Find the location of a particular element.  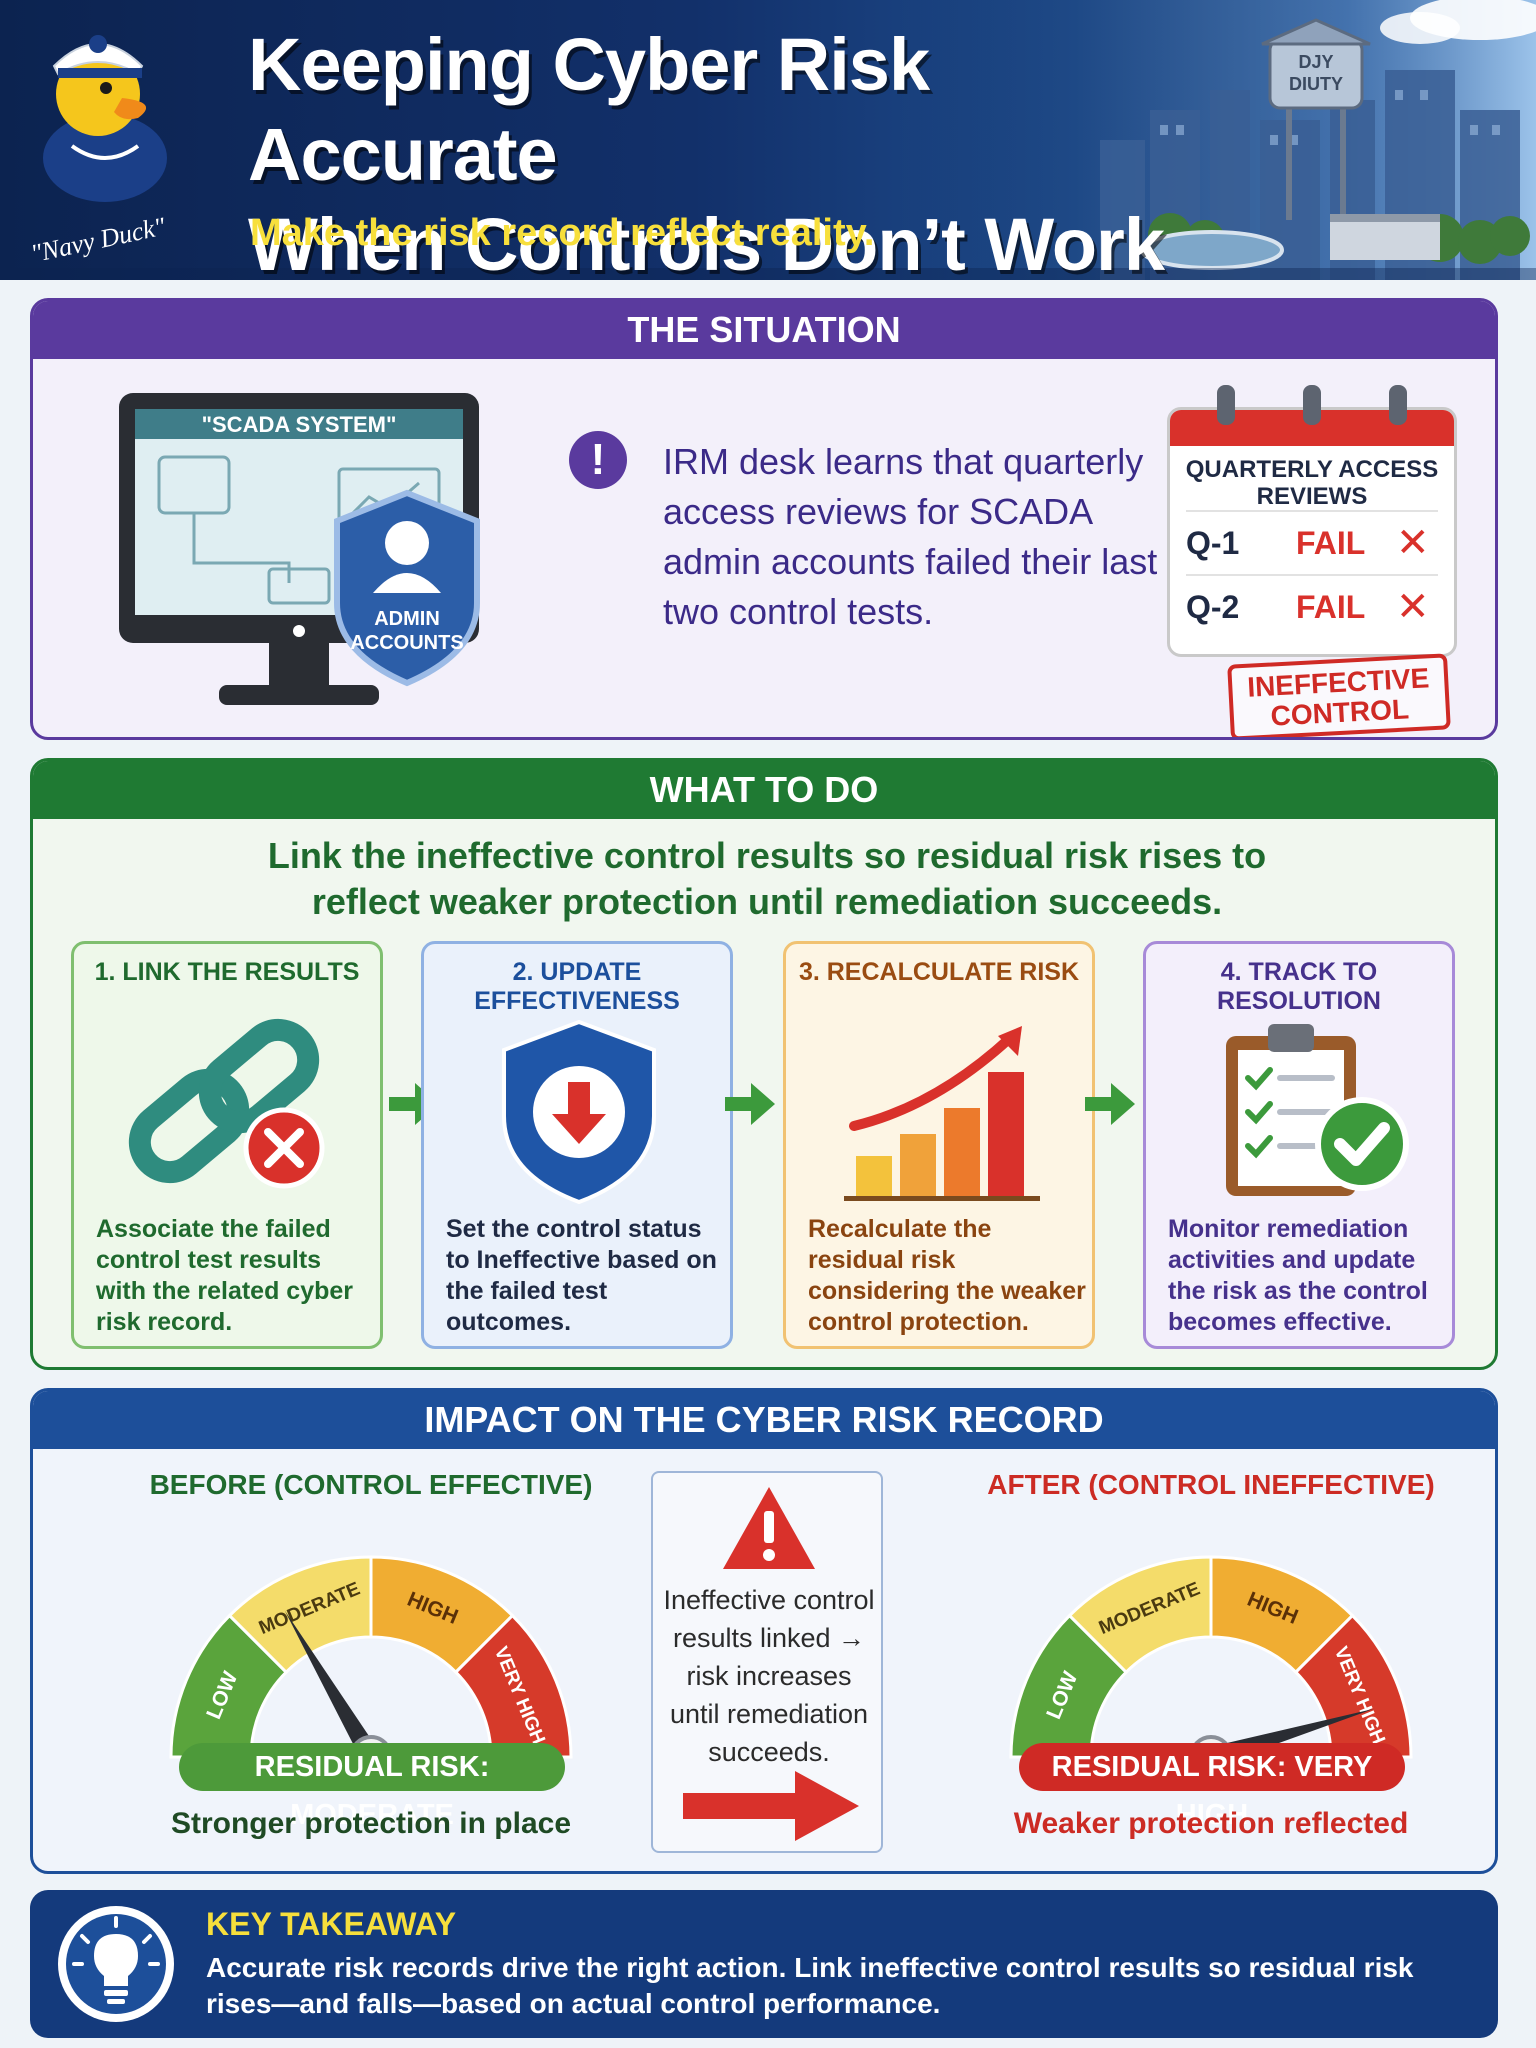

big-arrow-right-icon is located at coordinates (771, 1806).